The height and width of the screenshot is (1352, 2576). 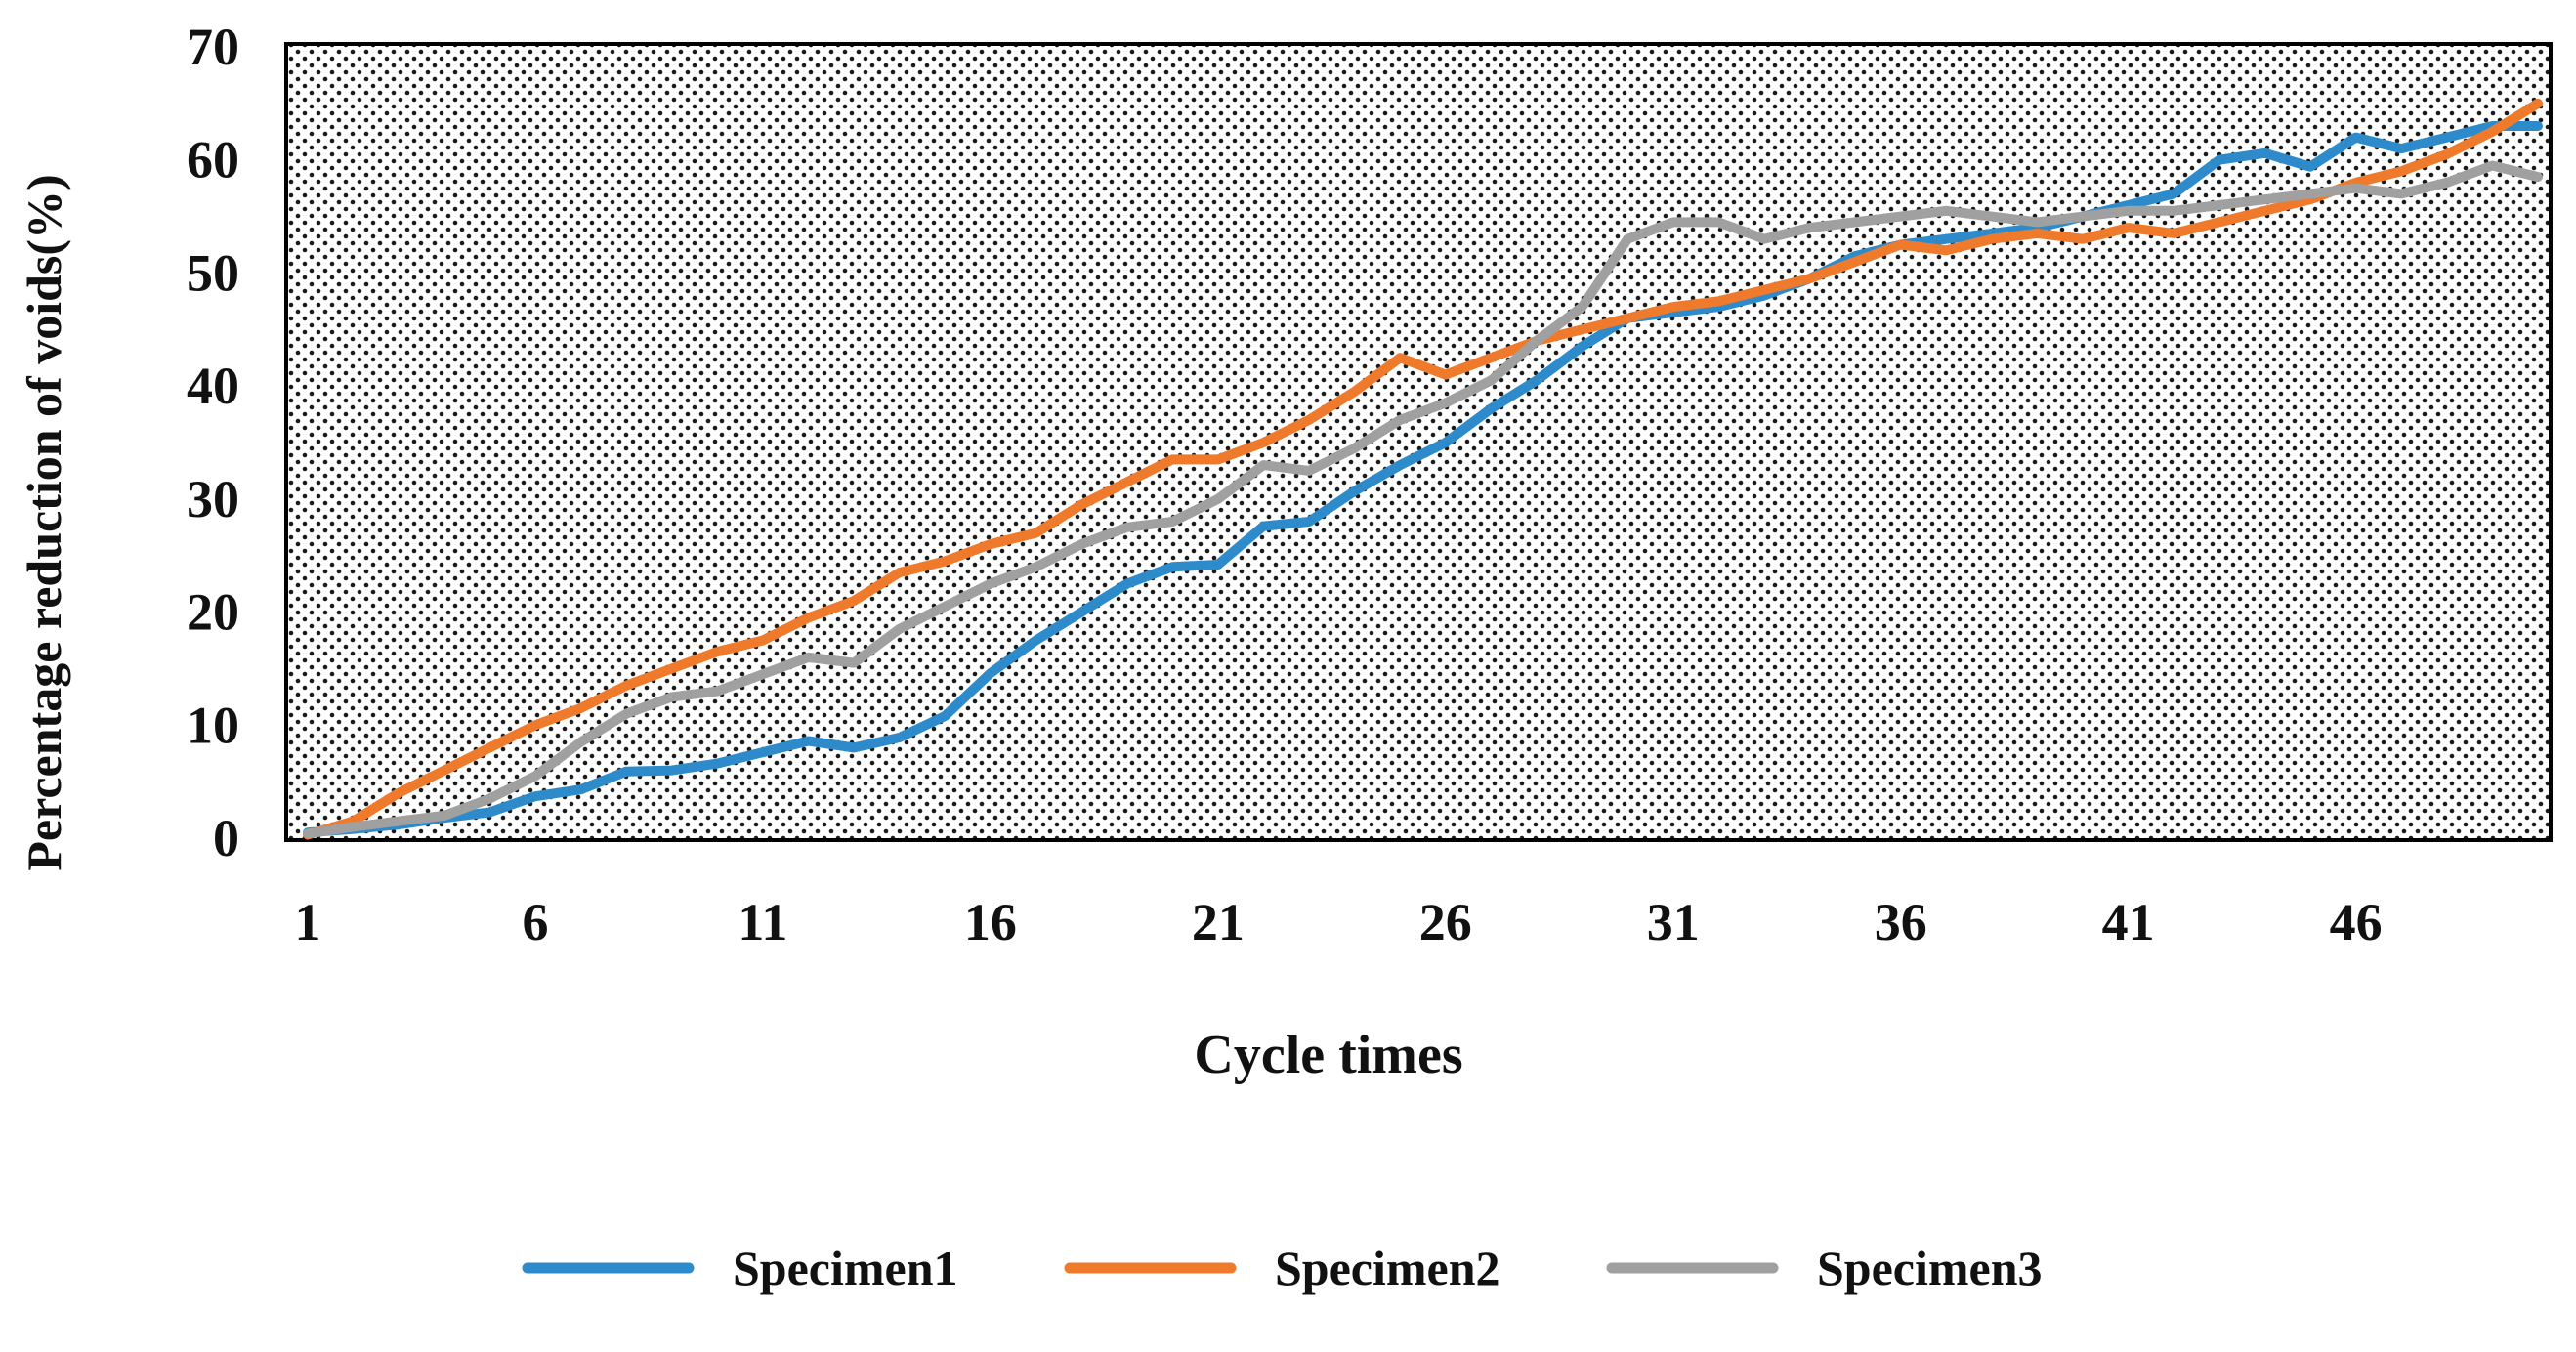 What do you see at coordinates (213, 725) in the screenshot?
I see `y-tick-label: 10` at bounding box center [213, 725].